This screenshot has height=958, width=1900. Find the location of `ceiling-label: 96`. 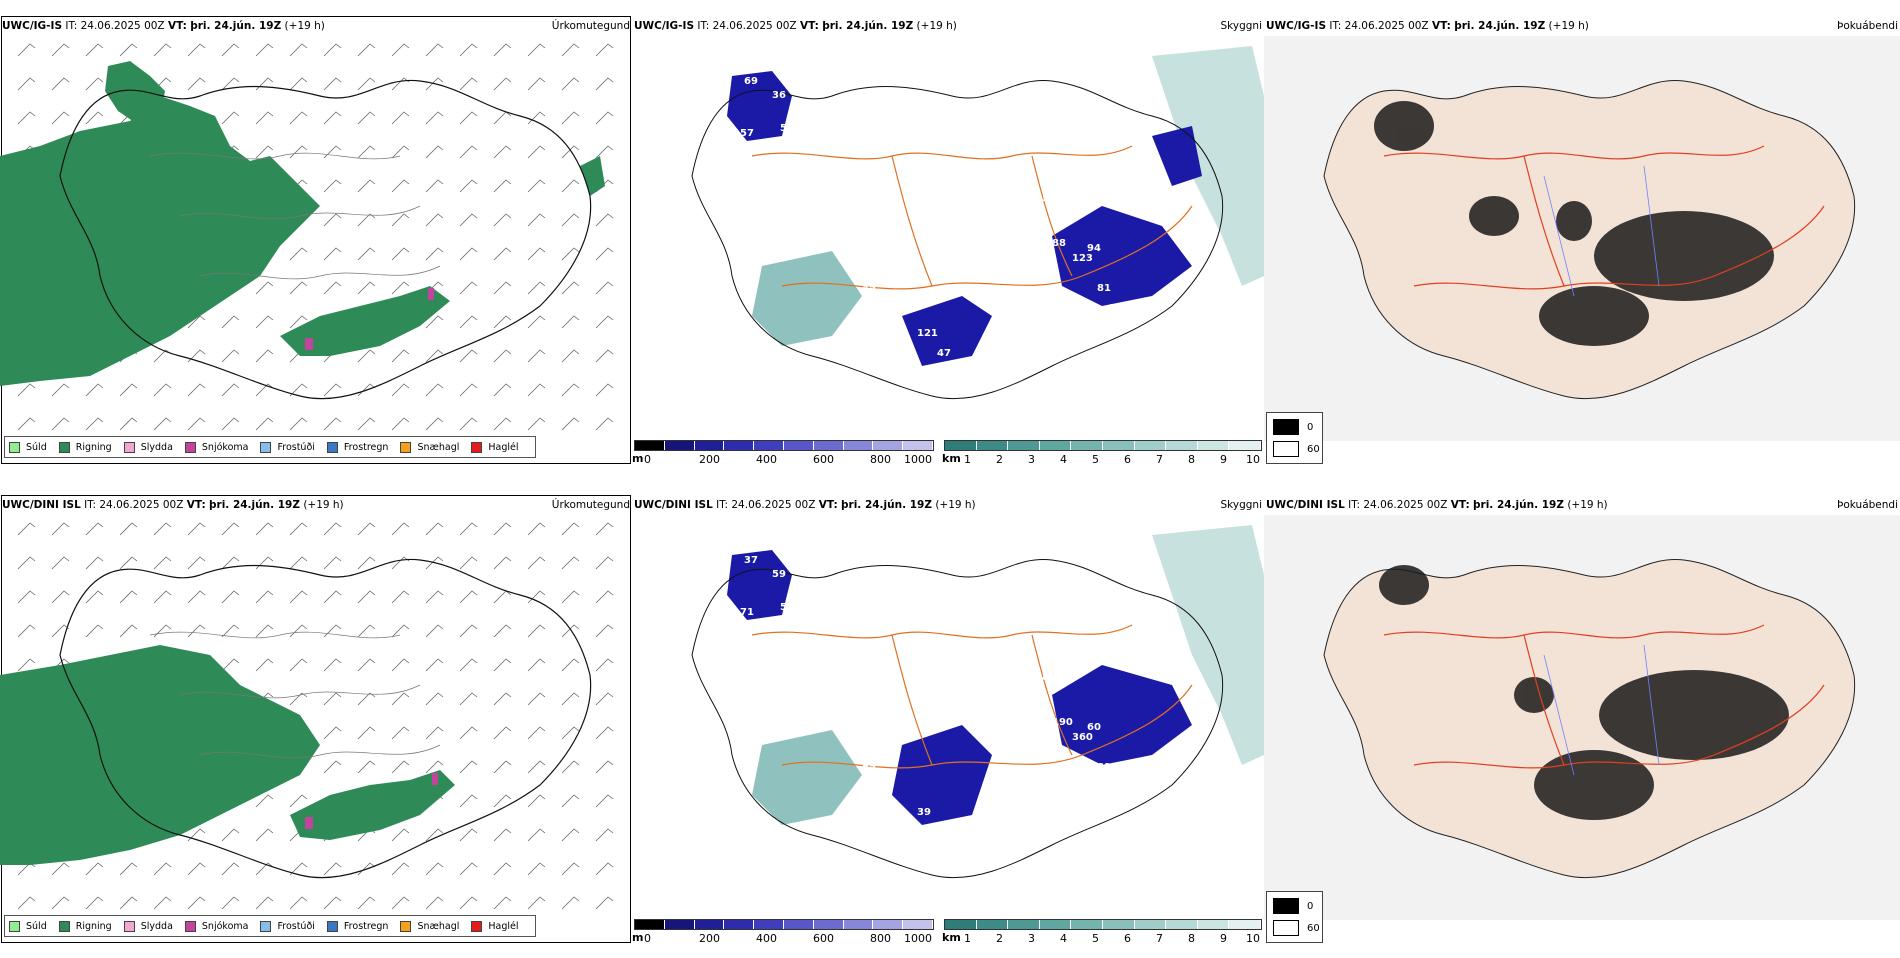

ceiling-label: 96 is located at coordinates (1039, 313).